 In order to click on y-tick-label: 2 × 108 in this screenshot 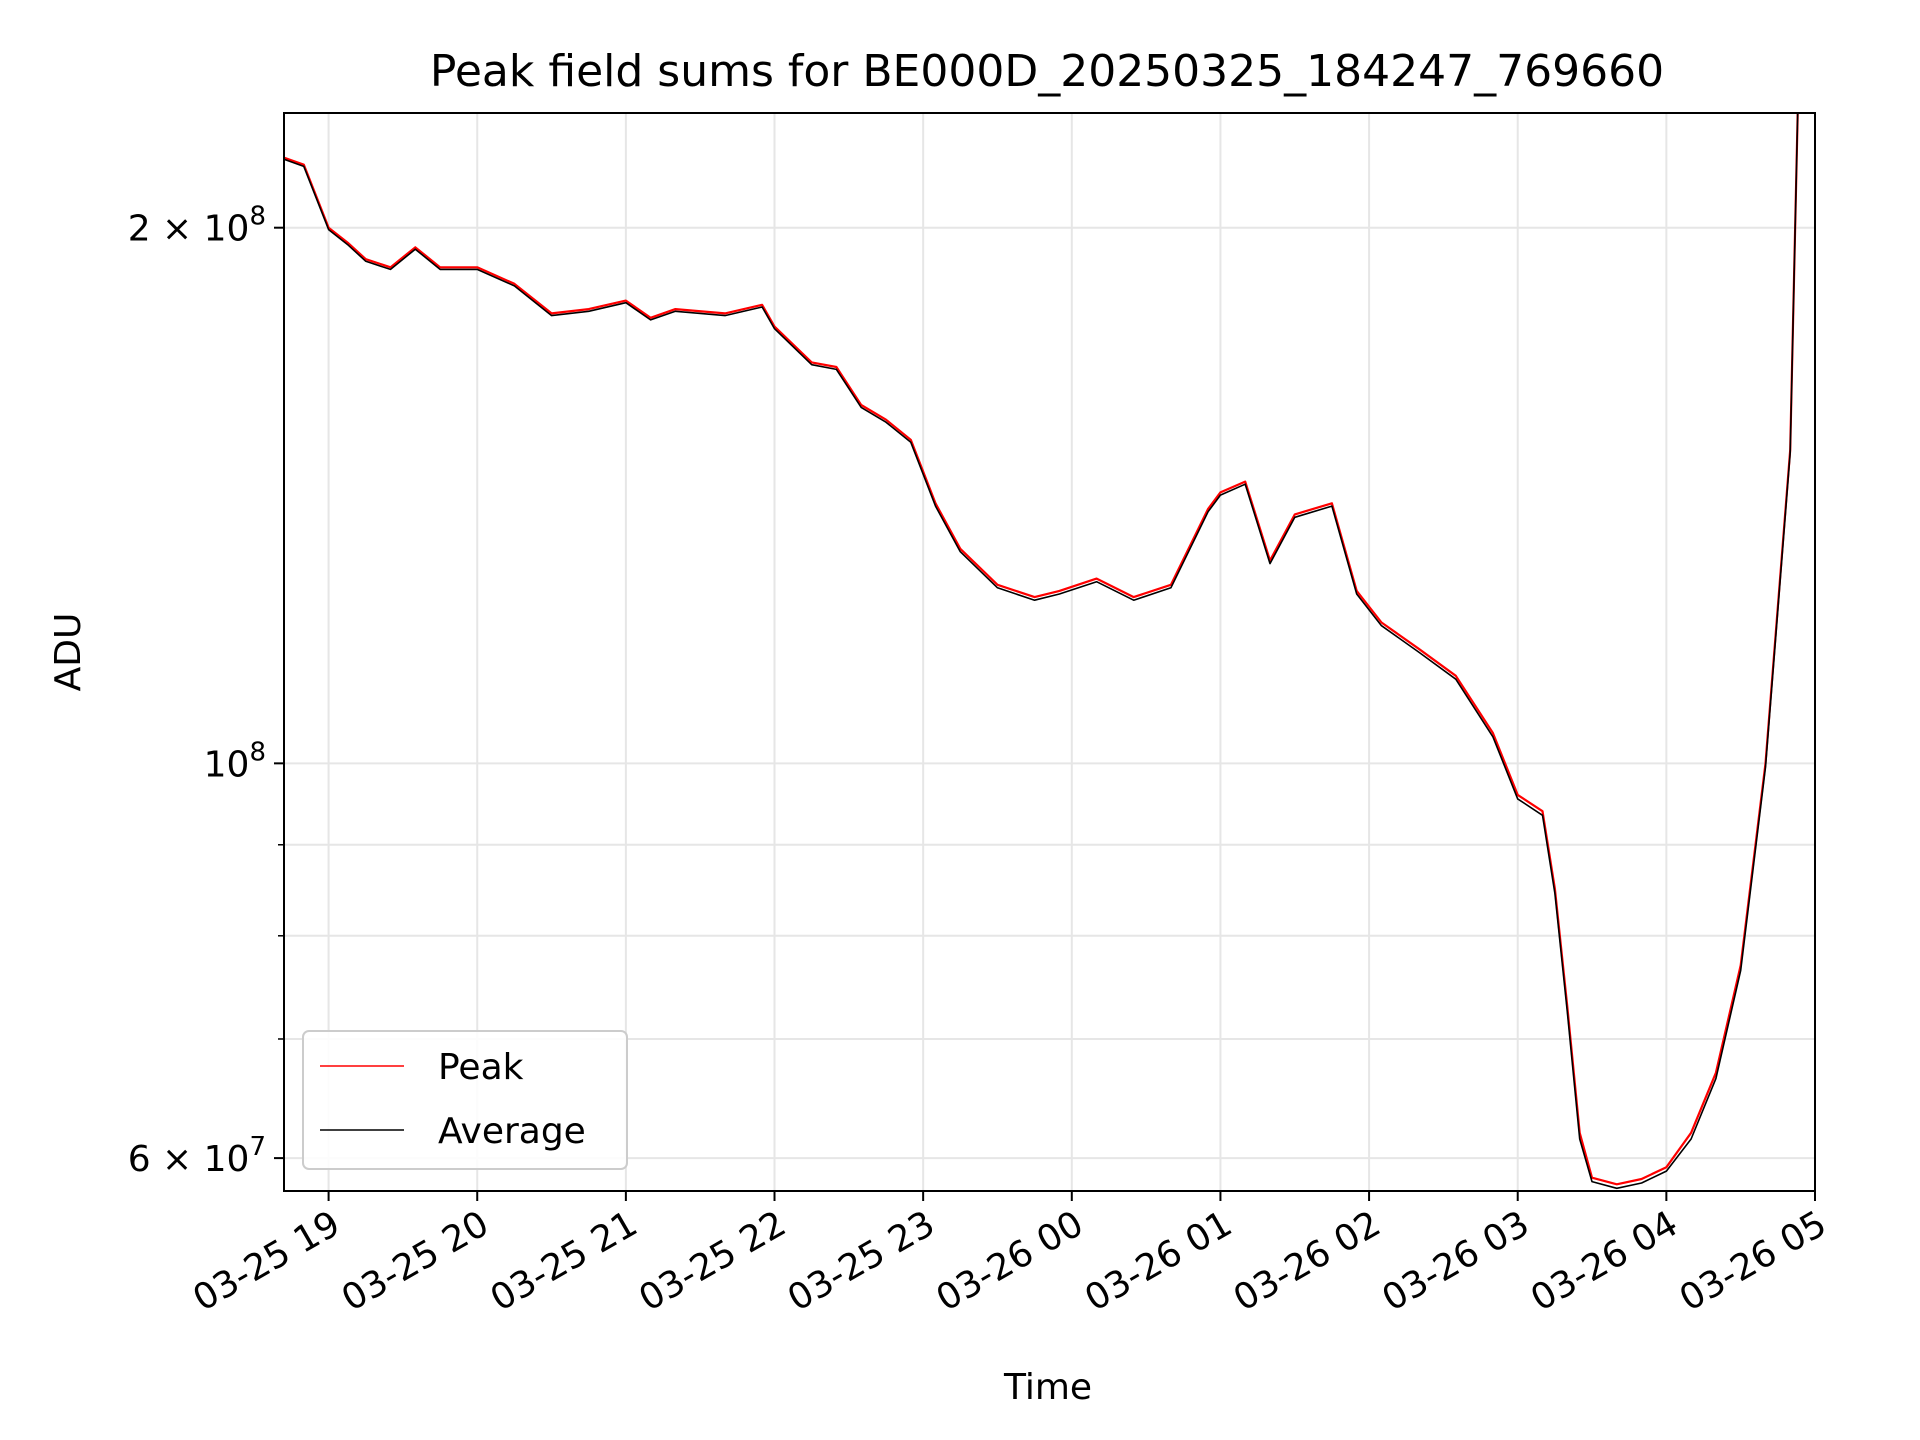, I will do `click(197, 226)`.